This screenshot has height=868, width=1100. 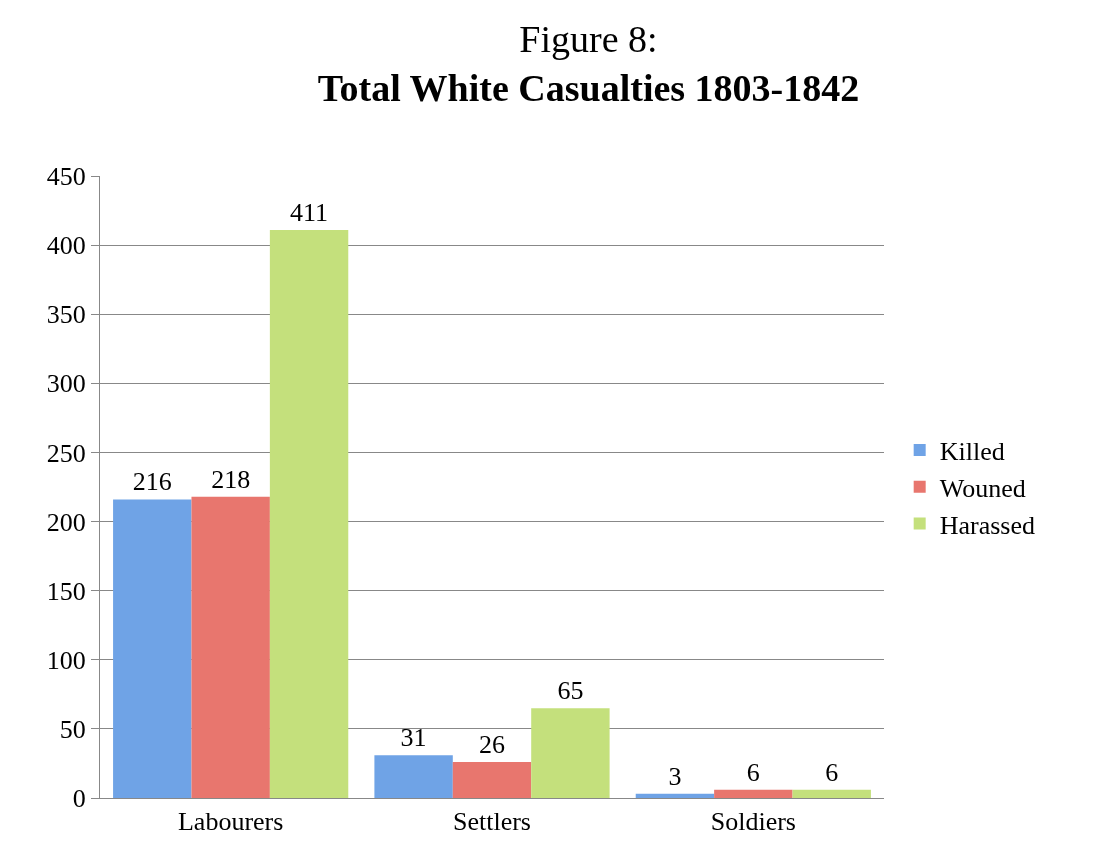 What do you see at coordinates (987, 525) in the screenshot?
I see `legend-label: Harassed` at bounding box center [987, 525].